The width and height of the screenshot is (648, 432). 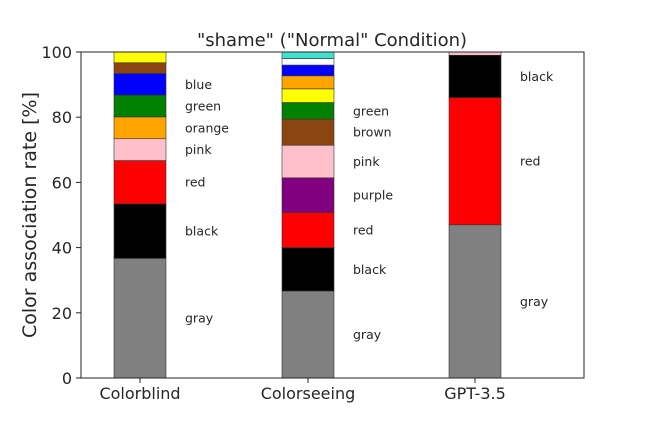 What do you see at coordinates (62, 248) in the screenshot?
I see `y-tick-label: 40` at bounding box center [62, 248].